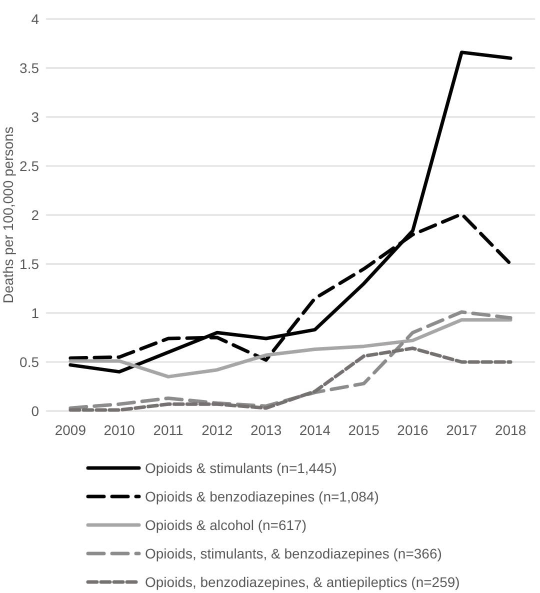 The image size is (540, 593). Describe the element at coordinates (30, 264) in the screenshot. I see `y-tick-label: 1.5` at that location.